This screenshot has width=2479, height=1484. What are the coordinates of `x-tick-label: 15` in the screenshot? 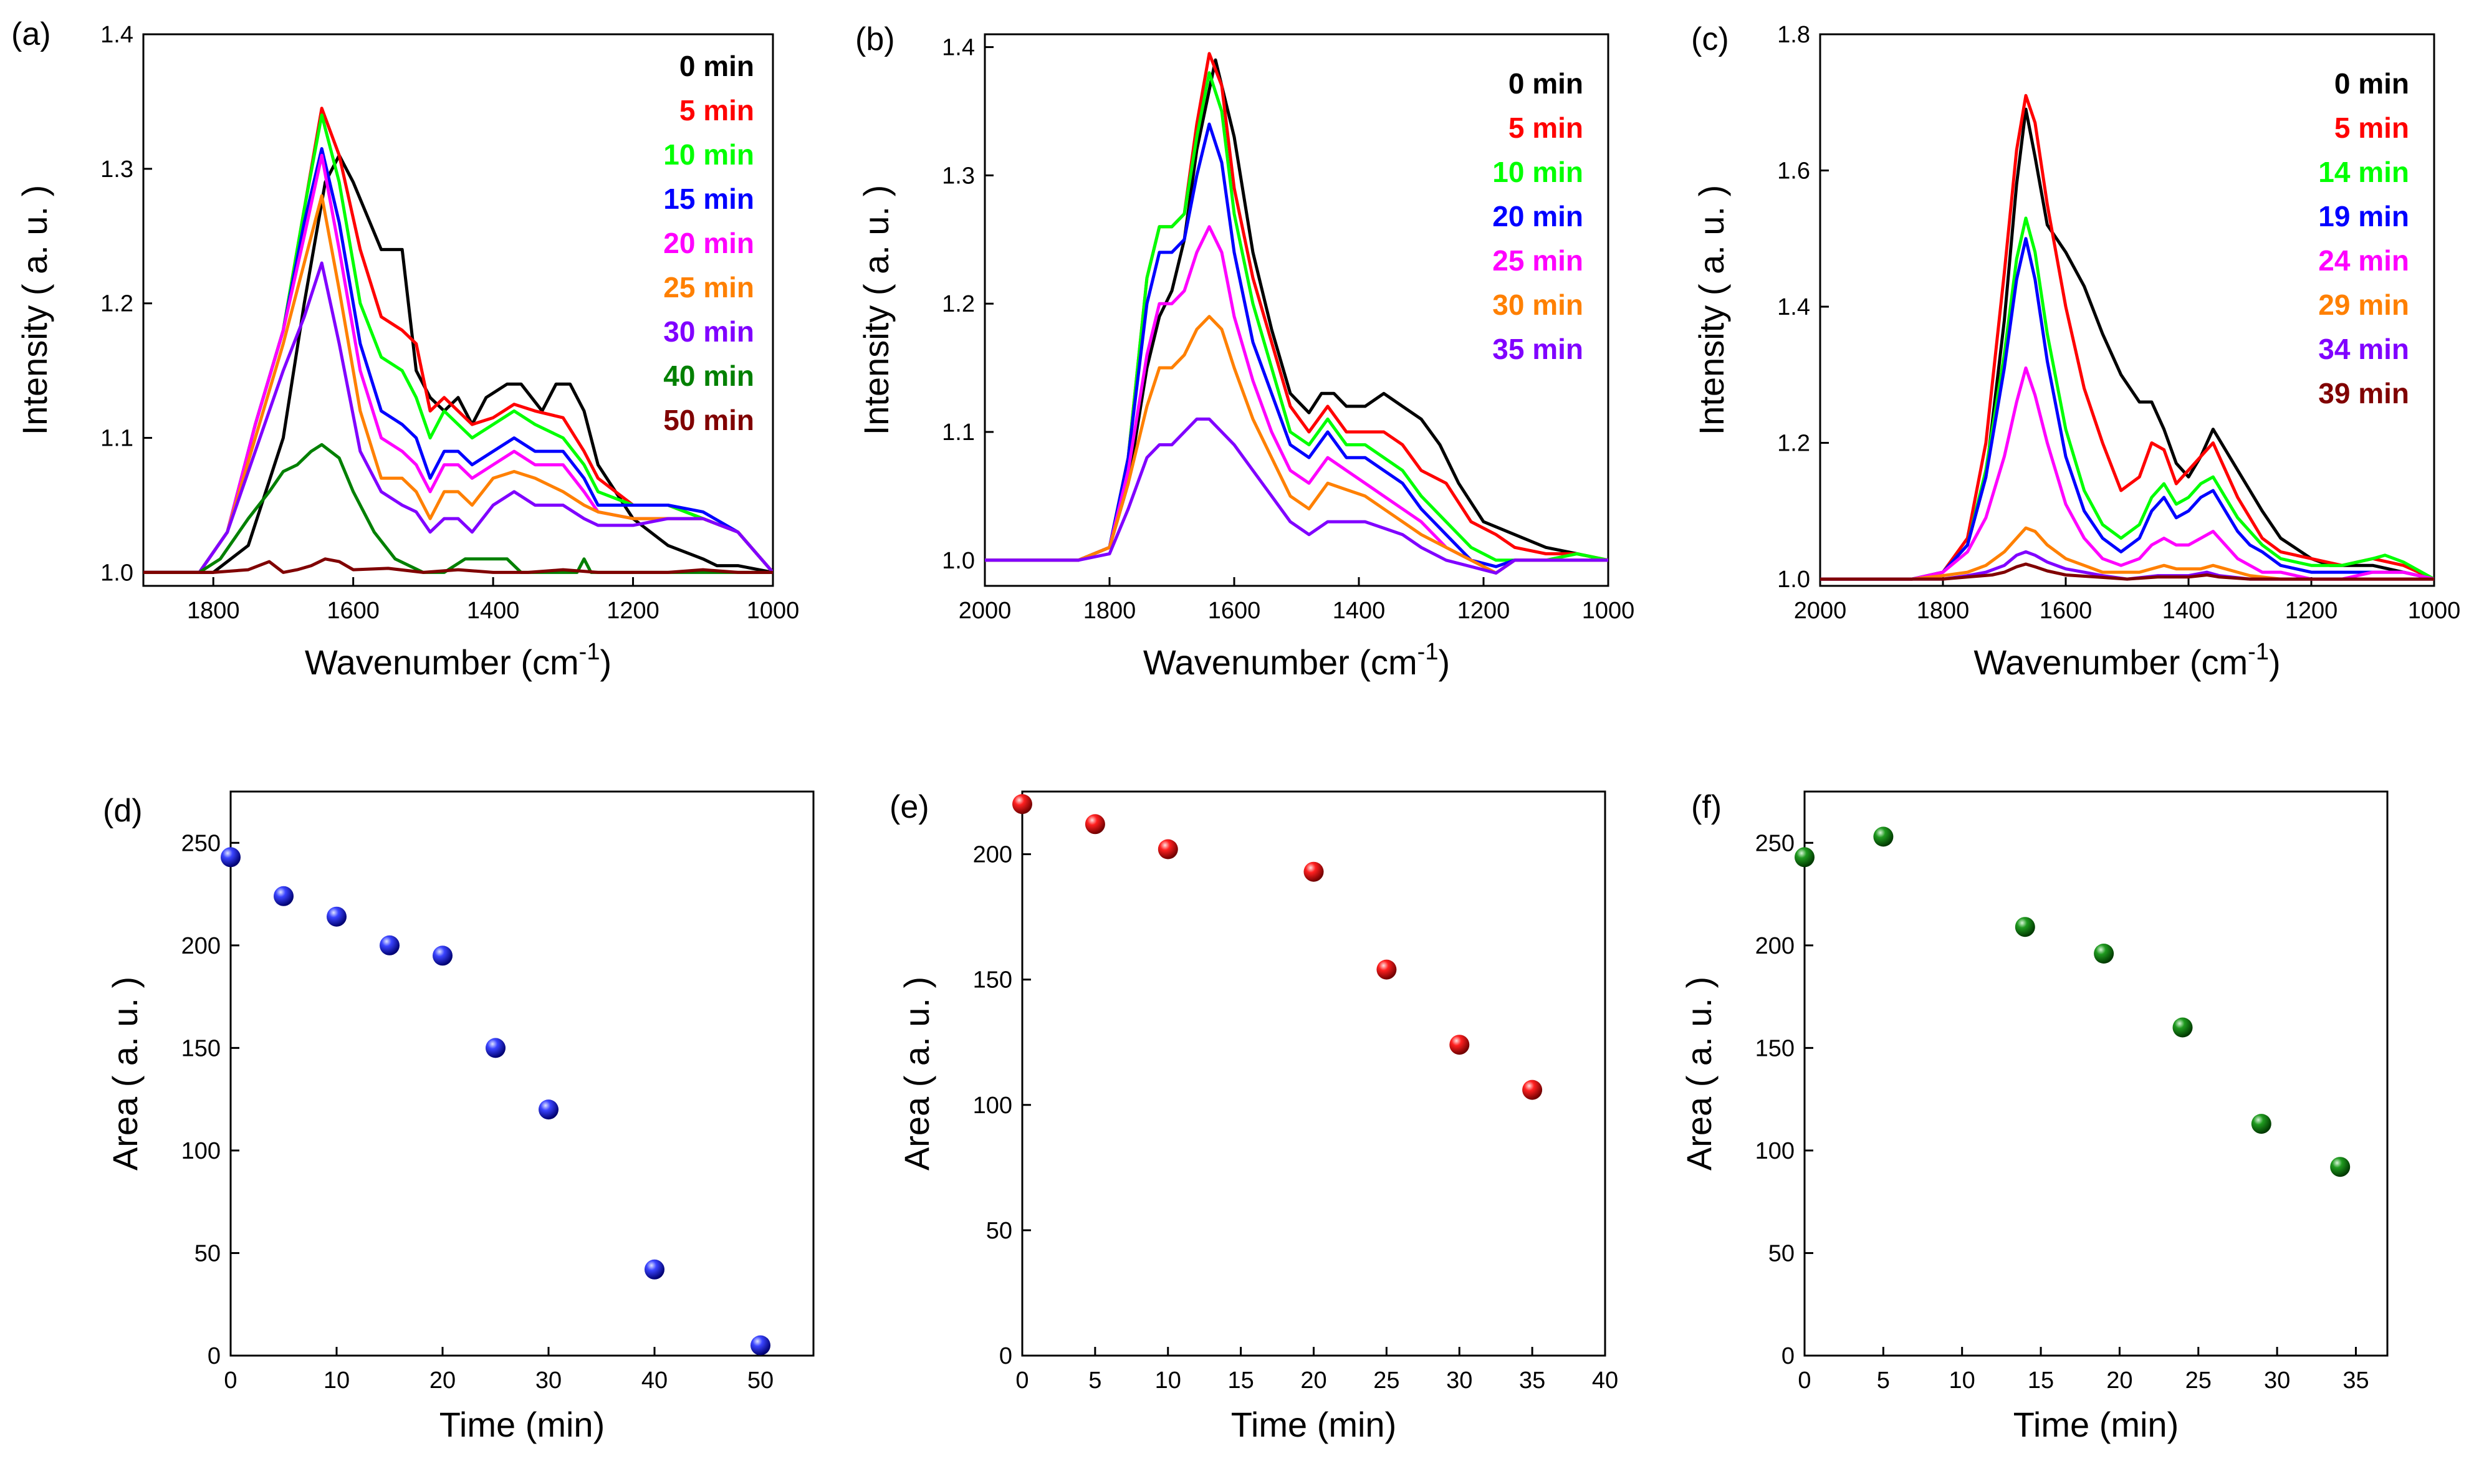 It's located at (2041, 1380).